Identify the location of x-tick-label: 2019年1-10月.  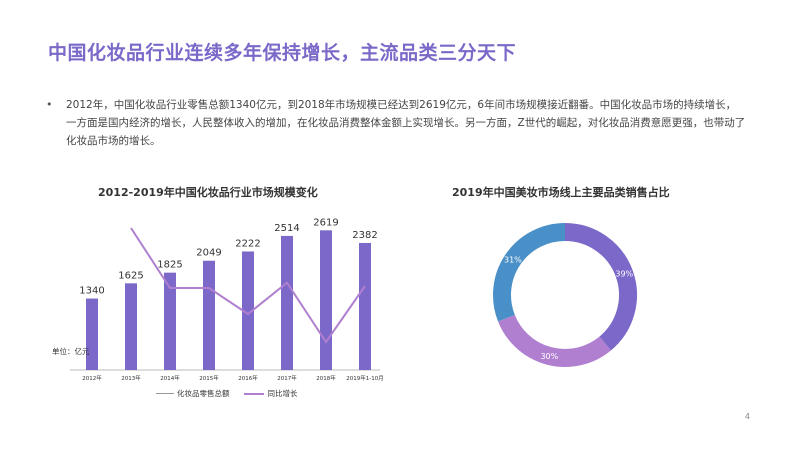
(364, 378).